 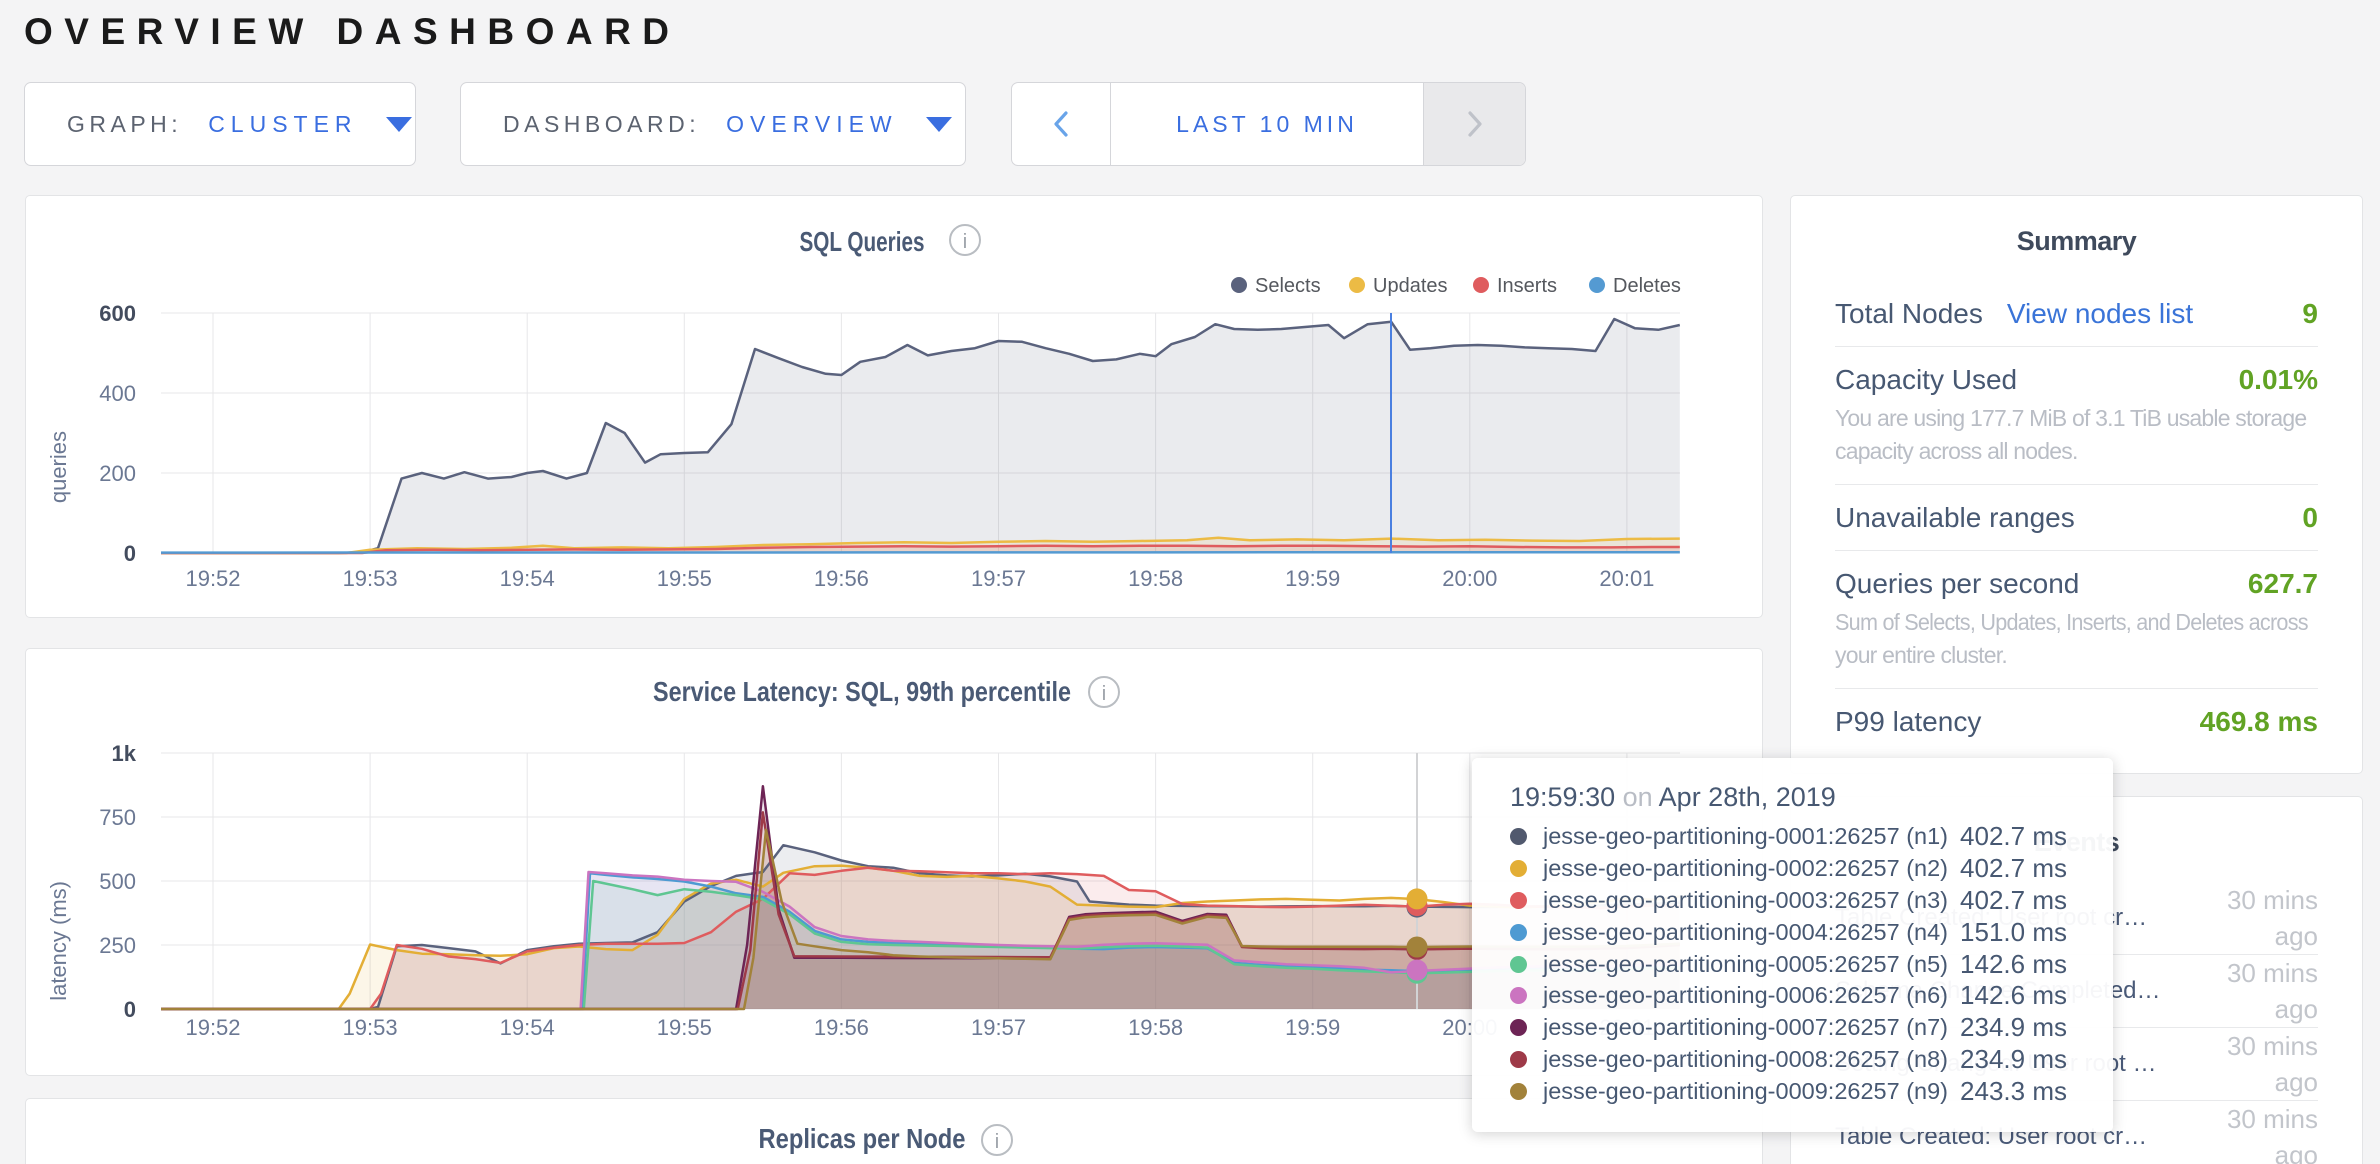 I want to click on svg-text: Updates, so click(x=1410, y=286).